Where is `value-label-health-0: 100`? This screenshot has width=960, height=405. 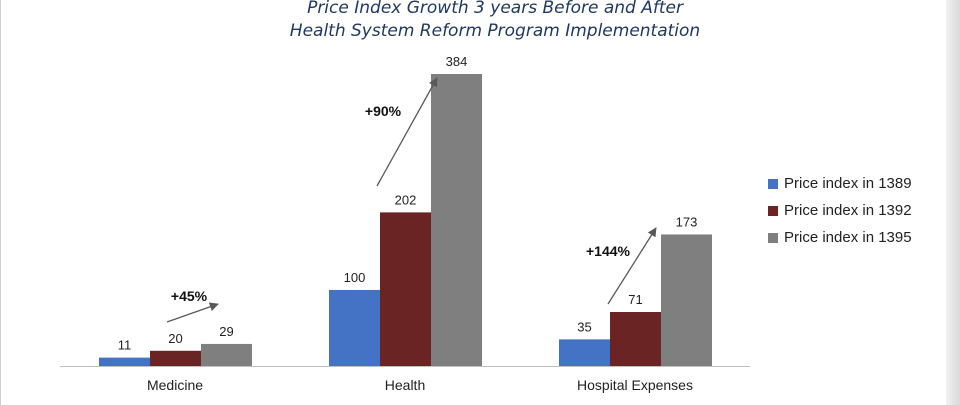 value-label-health-0: 100 is located at coordinates (355, 277).